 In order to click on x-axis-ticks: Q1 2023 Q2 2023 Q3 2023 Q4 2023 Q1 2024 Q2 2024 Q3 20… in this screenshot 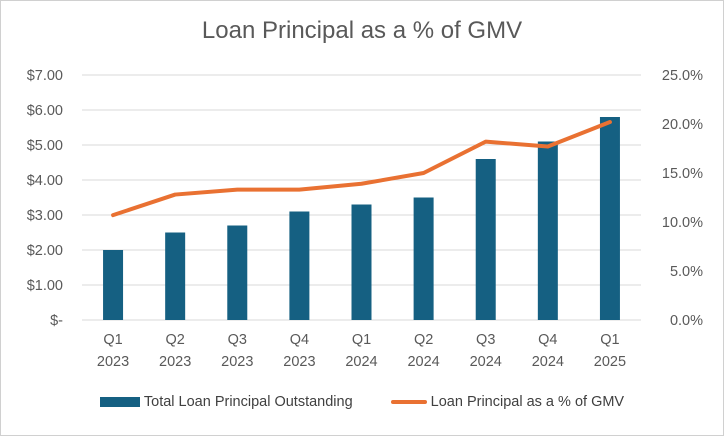, I will do `click(361, 351)`.